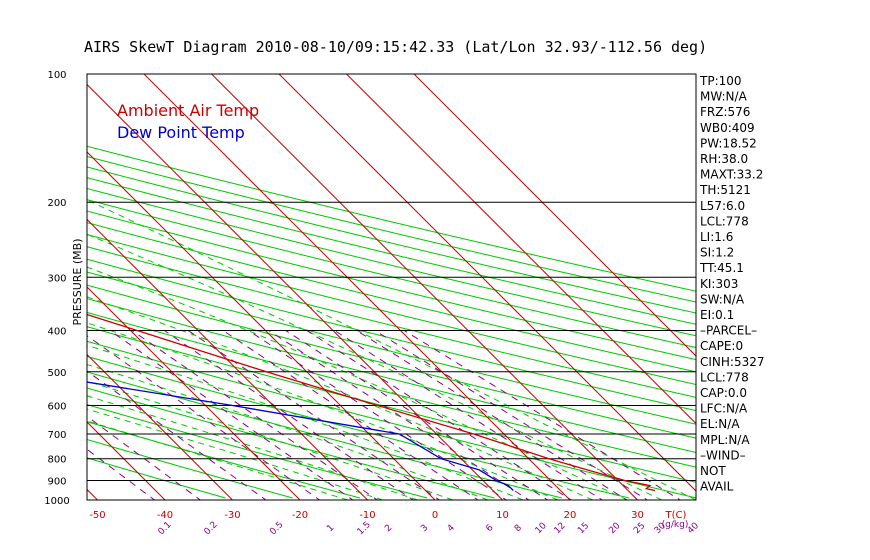  What do you see at coordinates (276, 528) in the screenshot?
I see `mixing-ratio-tick-label: 0.5` at bounding box center [276, 528].